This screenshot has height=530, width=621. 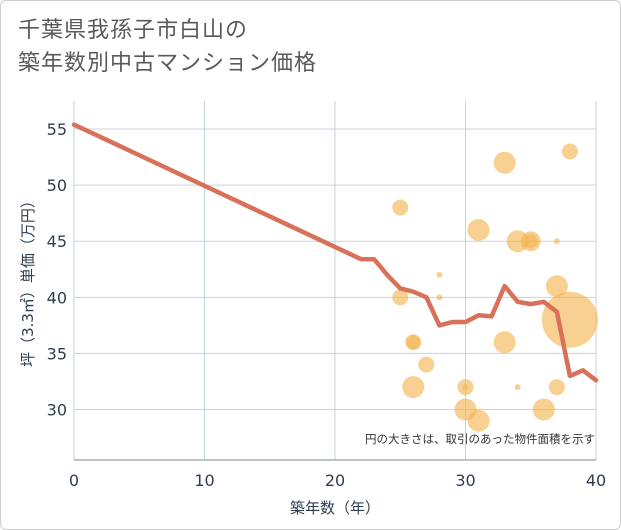 I want to click on bubble-size-note: 円の大きさは、取引のあった物件面積を示す, so click(x=480, y=439).